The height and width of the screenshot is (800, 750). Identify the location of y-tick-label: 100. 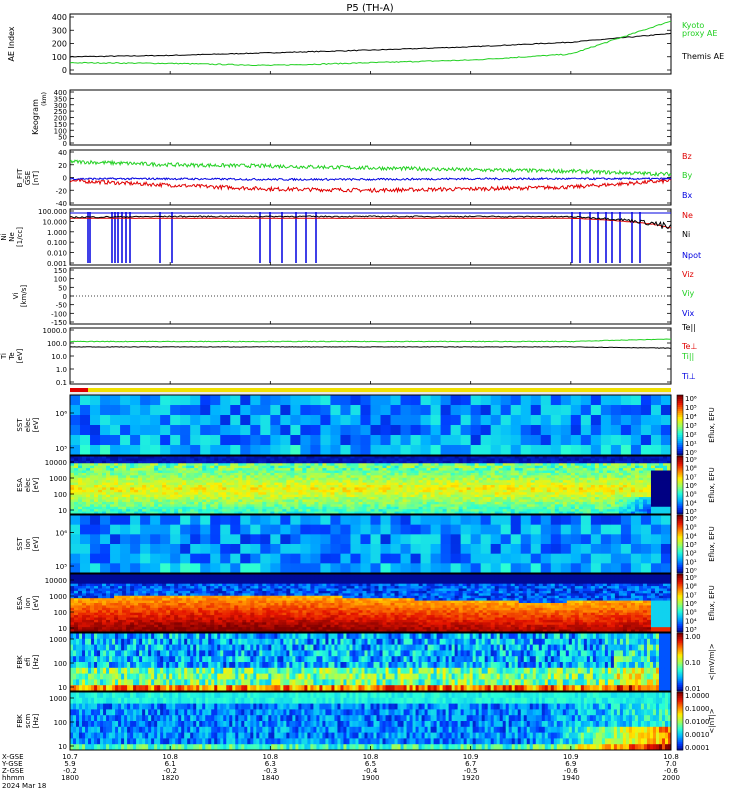
(59, 57).